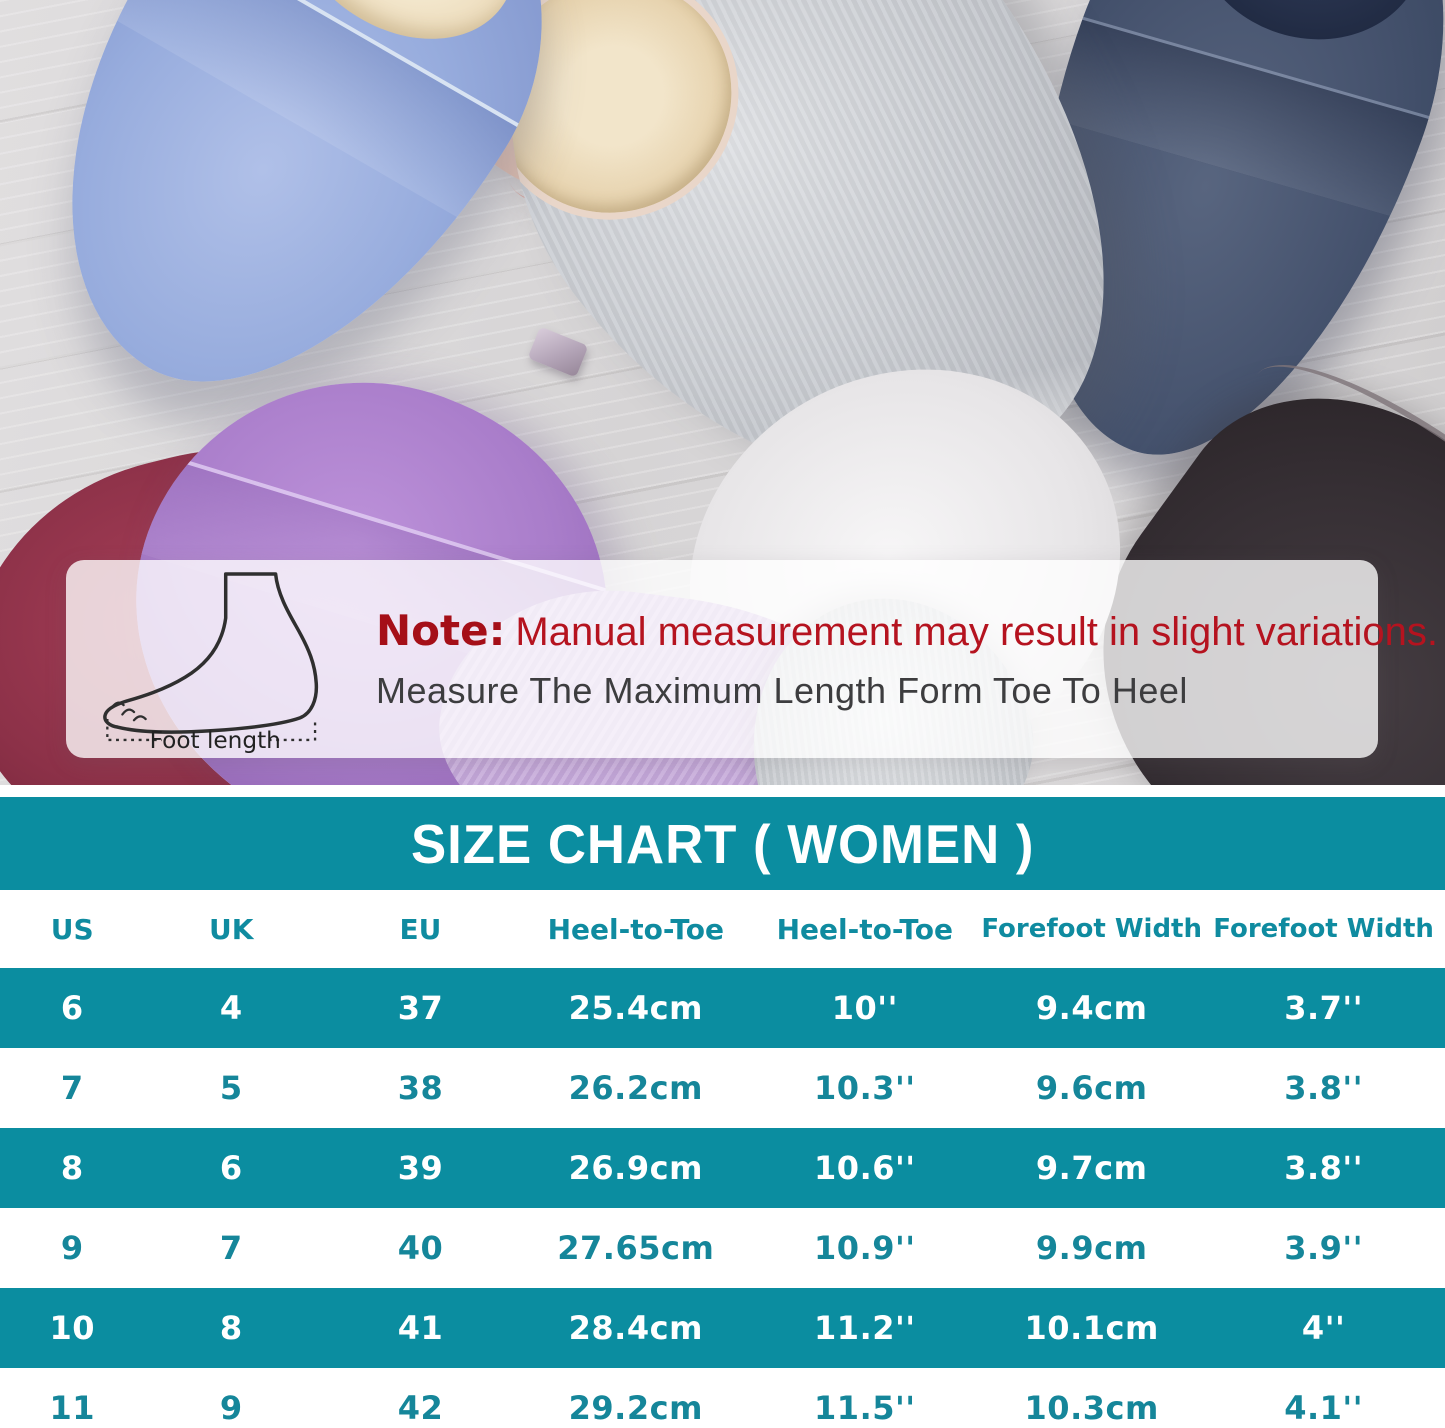 The image size is (1445, 1428). Describe the element at coordinates (231, 1088) in the screenshot. I see `size-cell: 5` at that location.